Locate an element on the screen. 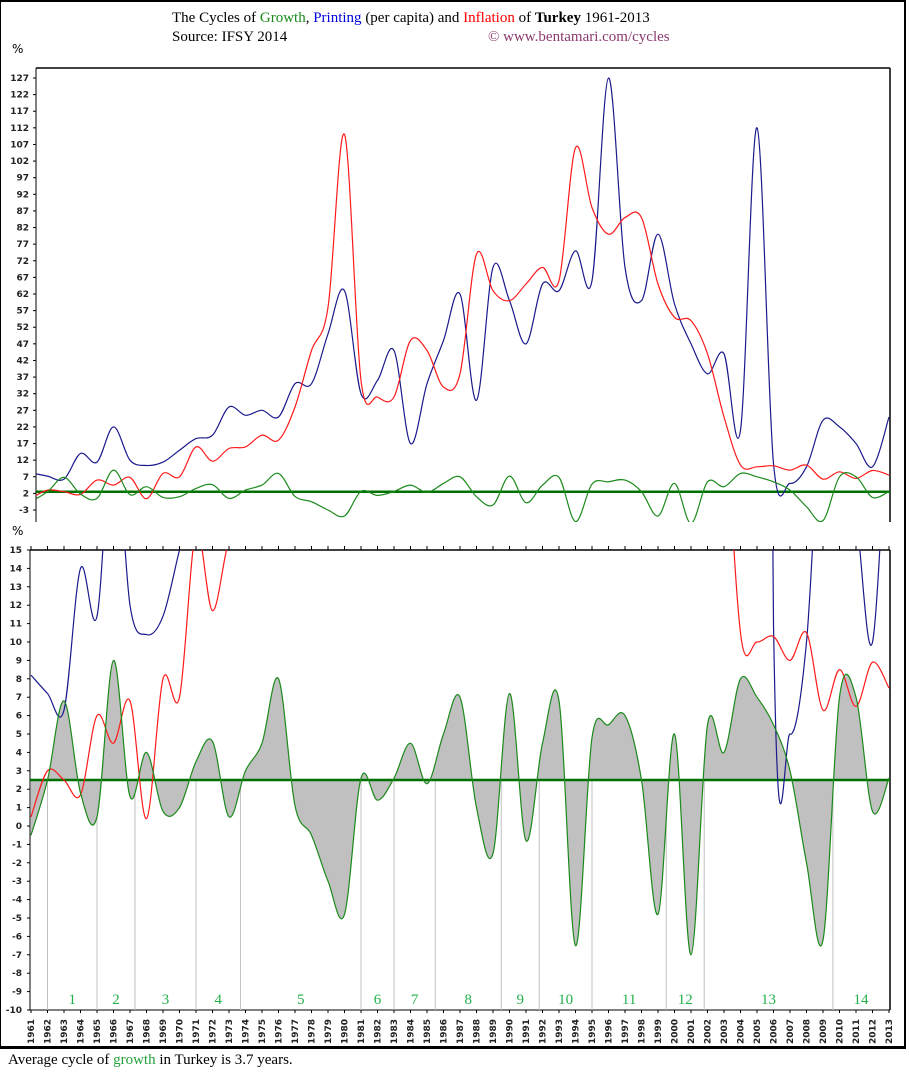 Image resolution: width=909 pixels, height=1072 pixels. lower-y-tick-label: 3 is located at coordinates (19, 772).